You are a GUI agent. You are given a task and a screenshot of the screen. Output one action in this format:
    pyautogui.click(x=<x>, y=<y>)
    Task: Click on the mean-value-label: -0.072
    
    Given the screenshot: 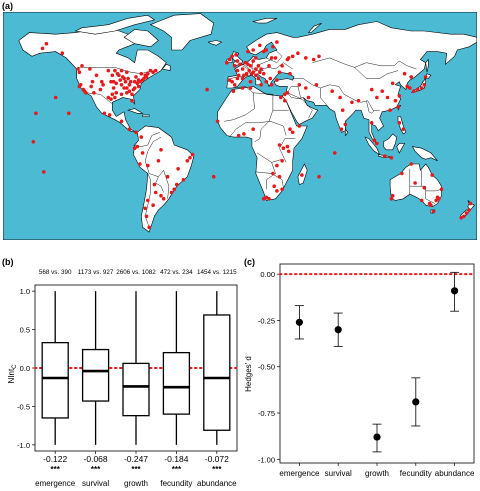 What is the action you would take?
    pyautogui.click(x=217, y=459)
    